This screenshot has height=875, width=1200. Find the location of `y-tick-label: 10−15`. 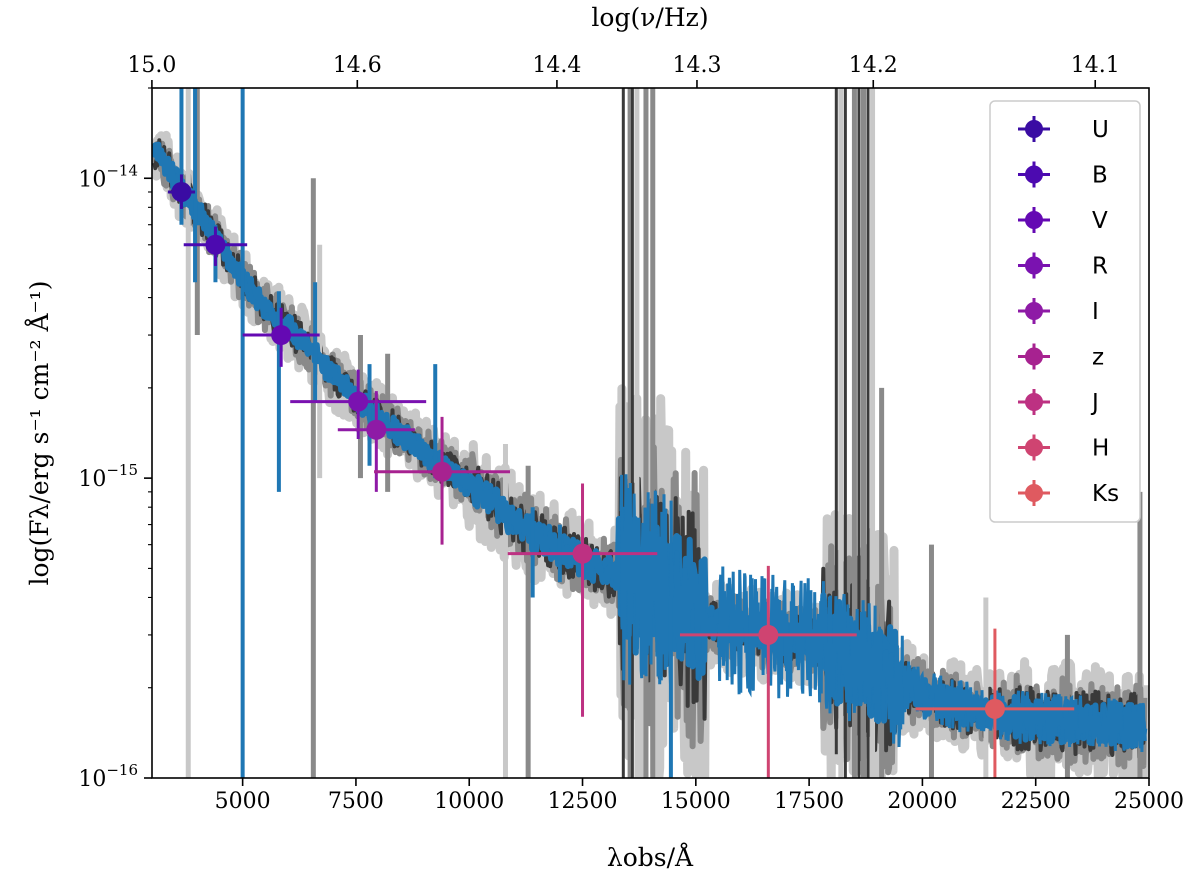

y-tick-label: 10−15 is located at coordinates (108, 476).